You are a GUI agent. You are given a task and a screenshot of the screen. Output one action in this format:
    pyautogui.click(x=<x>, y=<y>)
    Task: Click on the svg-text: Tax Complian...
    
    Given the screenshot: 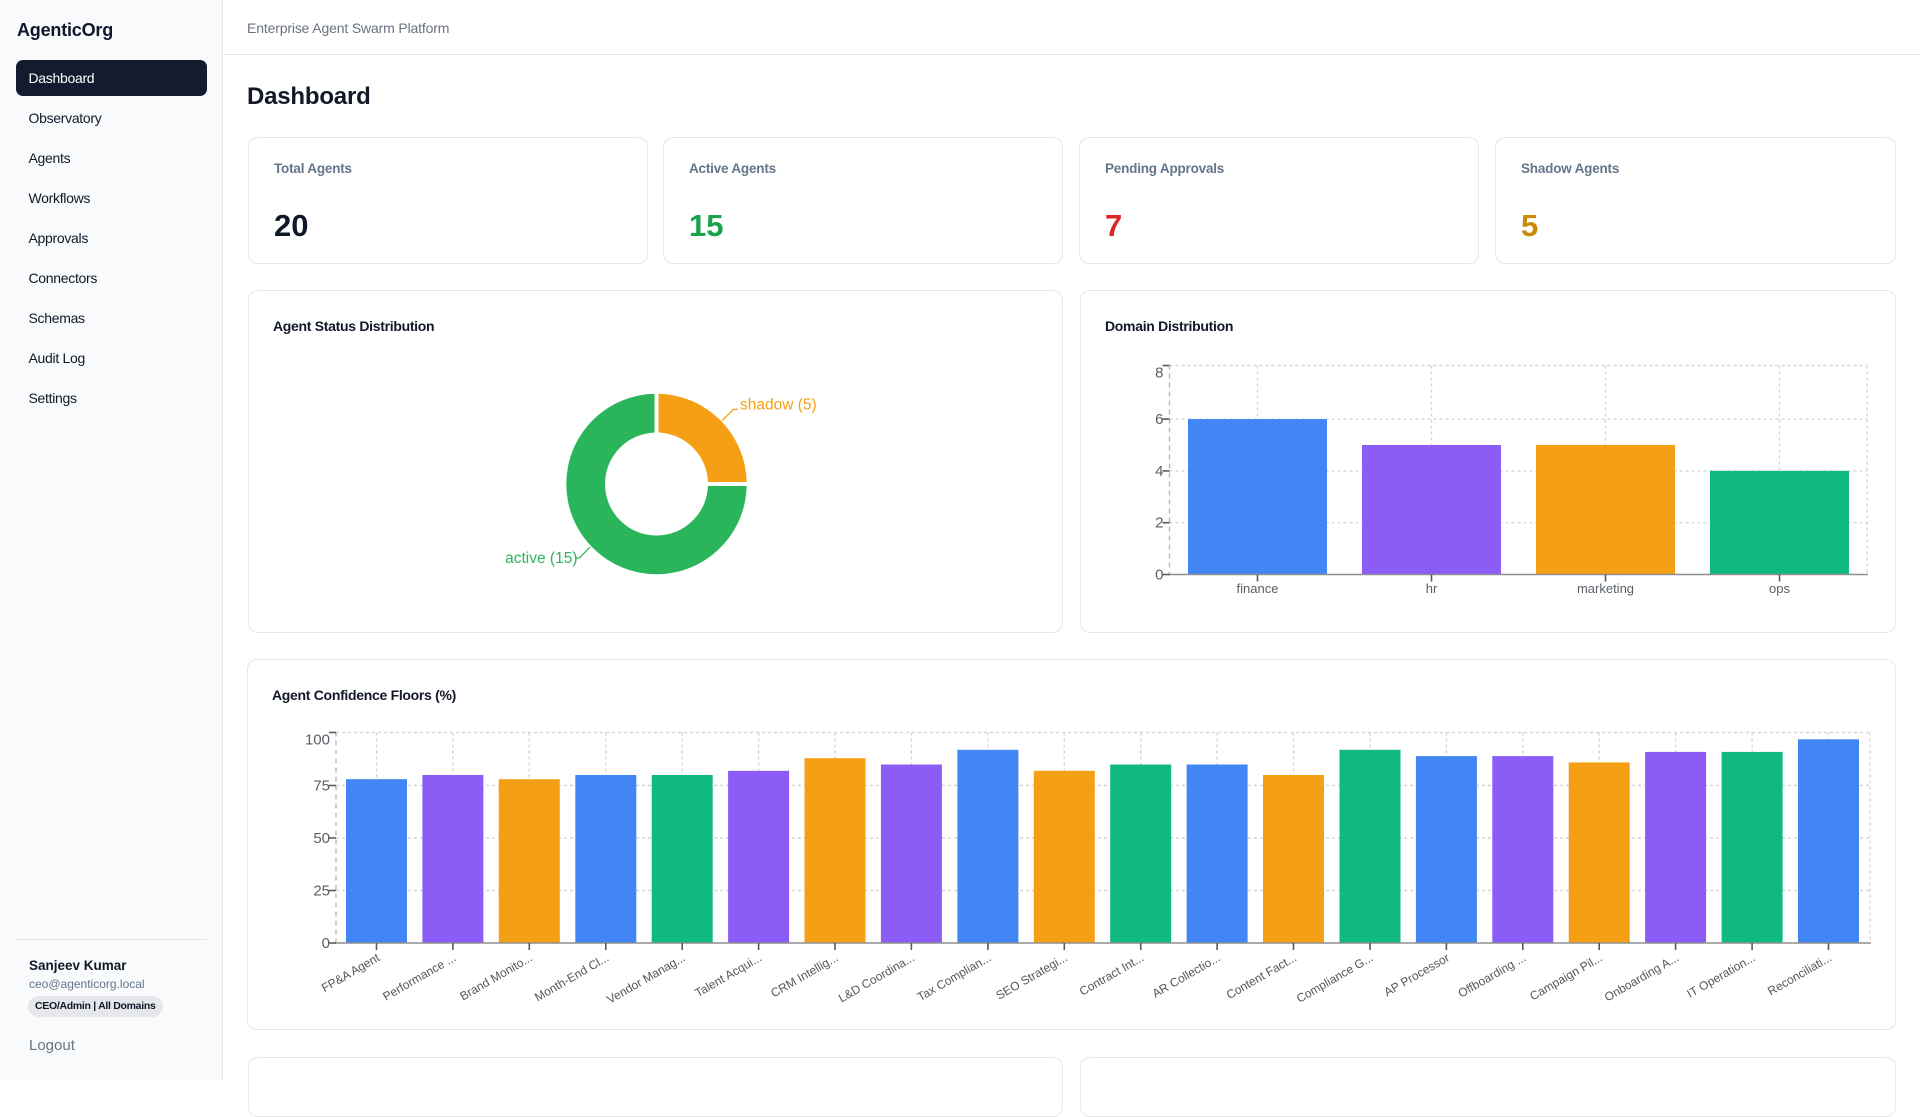 What is the action you would take?
    pyautogui.click(x=954, y=976)
    